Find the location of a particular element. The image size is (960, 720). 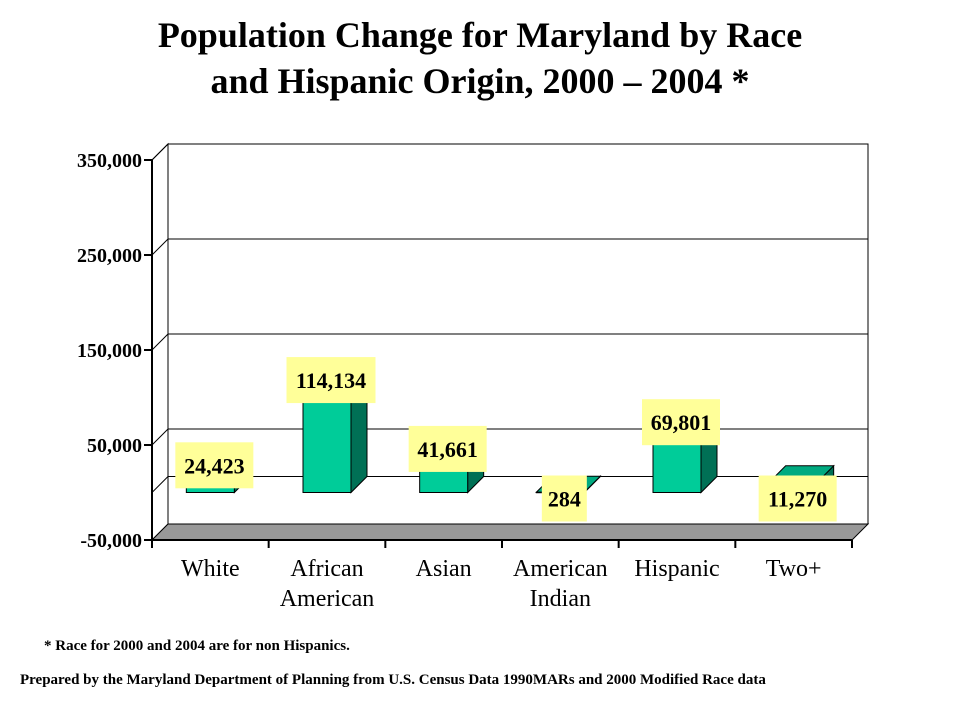

x-category-label: Two+ is located at coordinates (794, 569).